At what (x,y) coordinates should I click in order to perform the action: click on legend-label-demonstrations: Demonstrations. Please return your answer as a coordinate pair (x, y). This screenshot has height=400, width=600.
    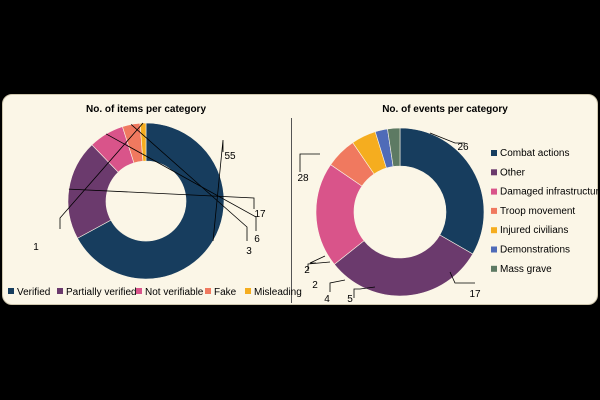
    Looking at the image, I should click on (535, 250).